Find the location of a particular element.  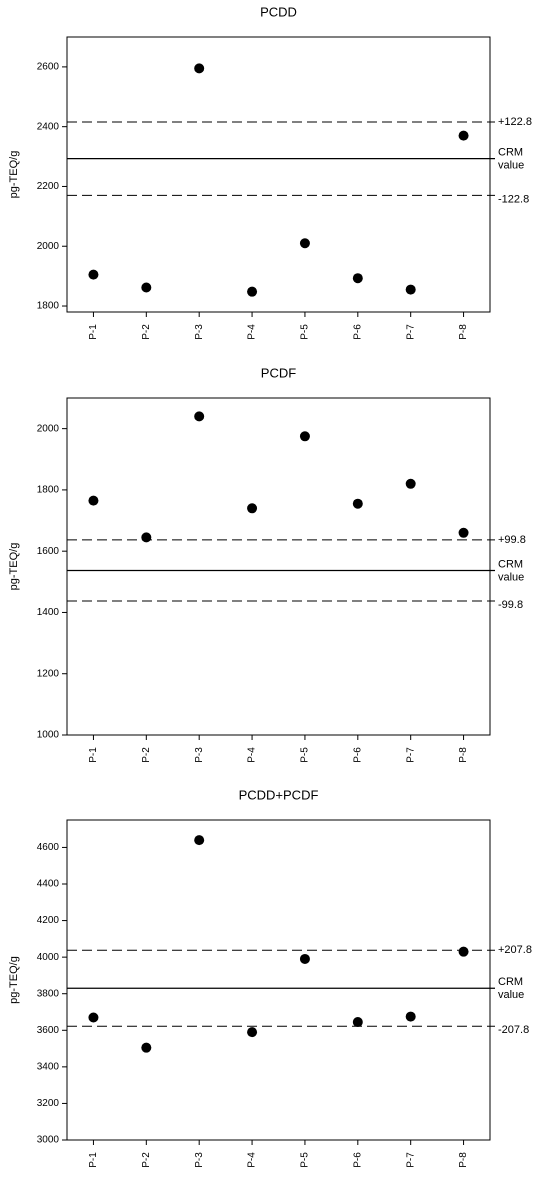

limit-label: -207.8 is located at coordinates (513, 1030).